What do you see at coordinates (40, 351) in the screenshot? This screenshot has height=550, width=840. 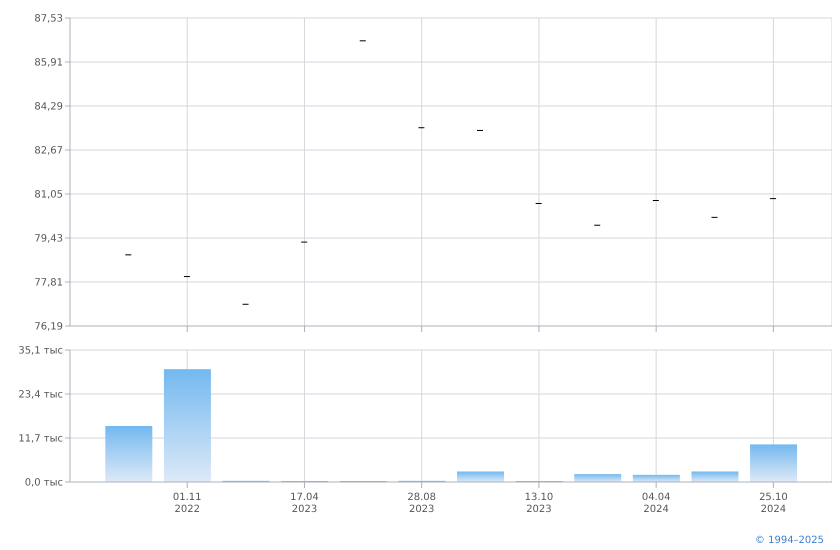 I see `y-tick-label: 35,1 тыс` at bounding box center [40, 351].